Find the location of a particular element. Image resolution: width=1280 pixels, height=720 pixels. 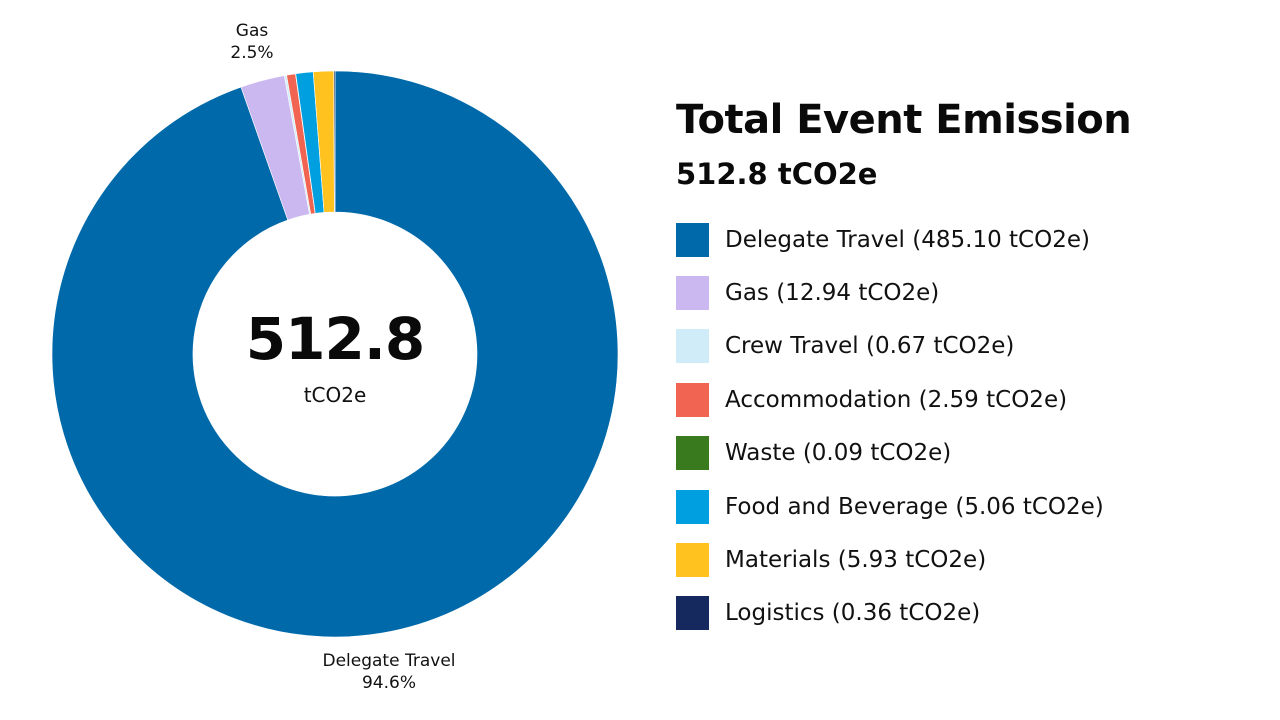

legend-label: Materials (5.93 tCO2e) is located at coordinates (856, 560).